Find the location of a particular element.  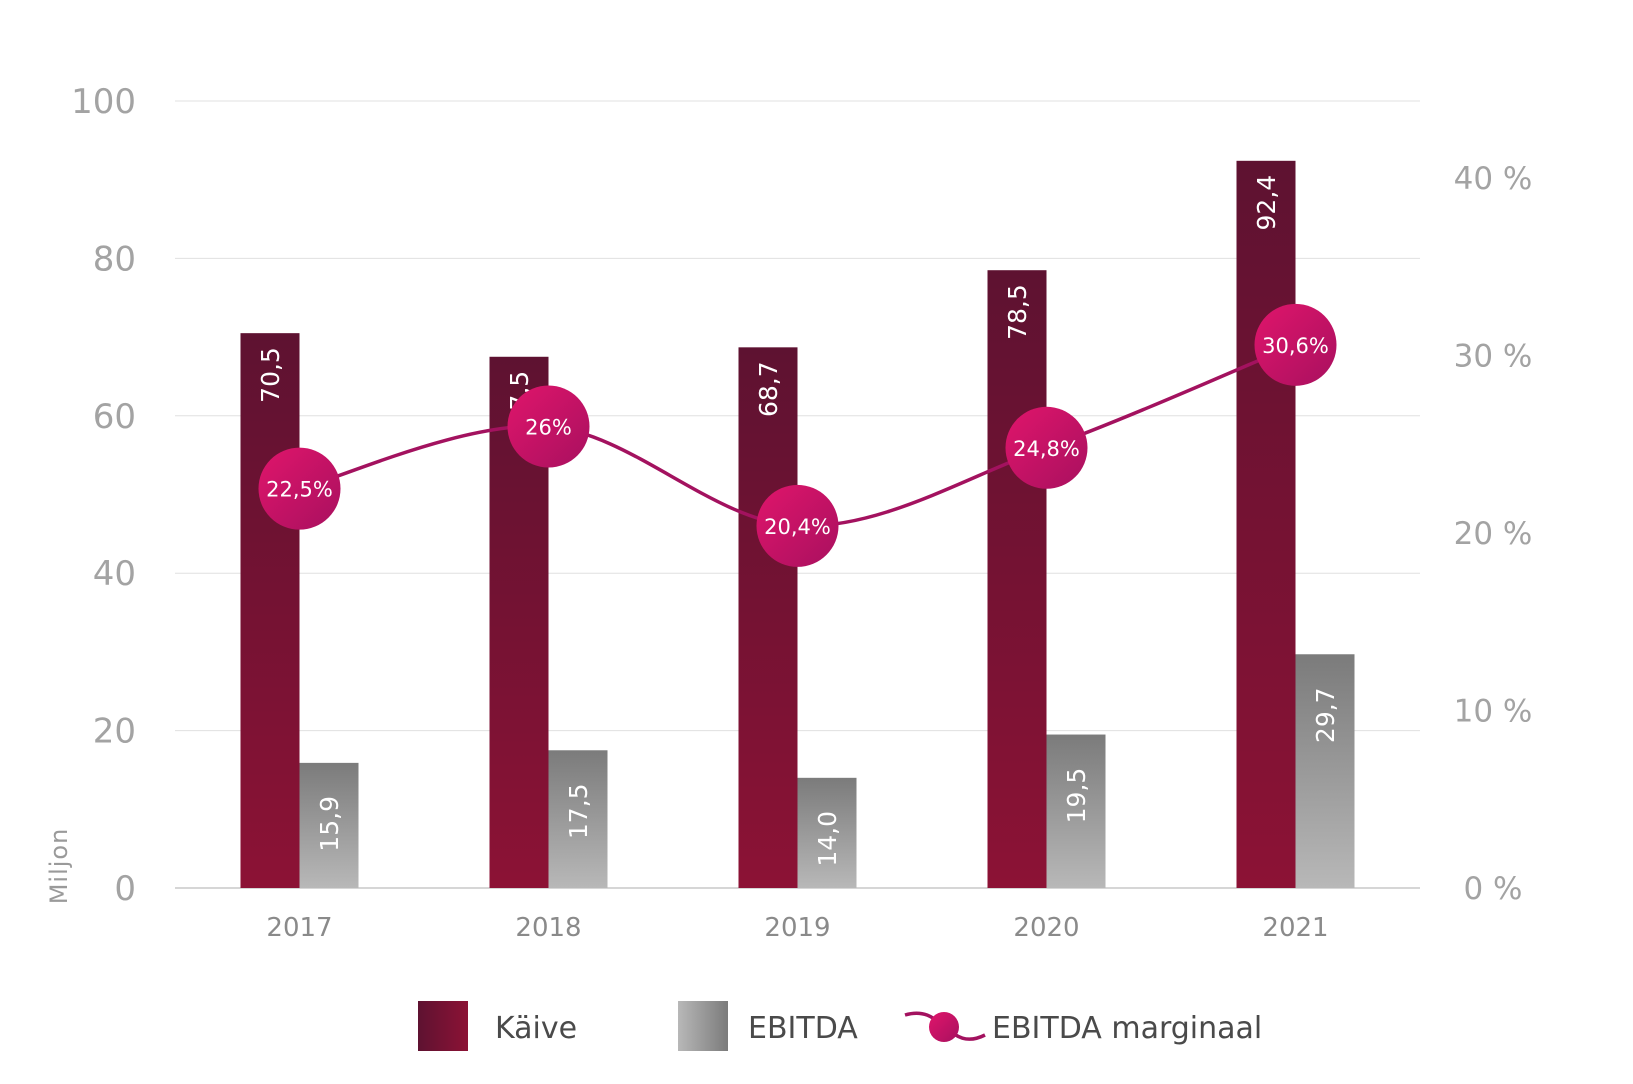

x-axis: 2017 2018 2019 2020 2021 is located at coordinates (797, 928).